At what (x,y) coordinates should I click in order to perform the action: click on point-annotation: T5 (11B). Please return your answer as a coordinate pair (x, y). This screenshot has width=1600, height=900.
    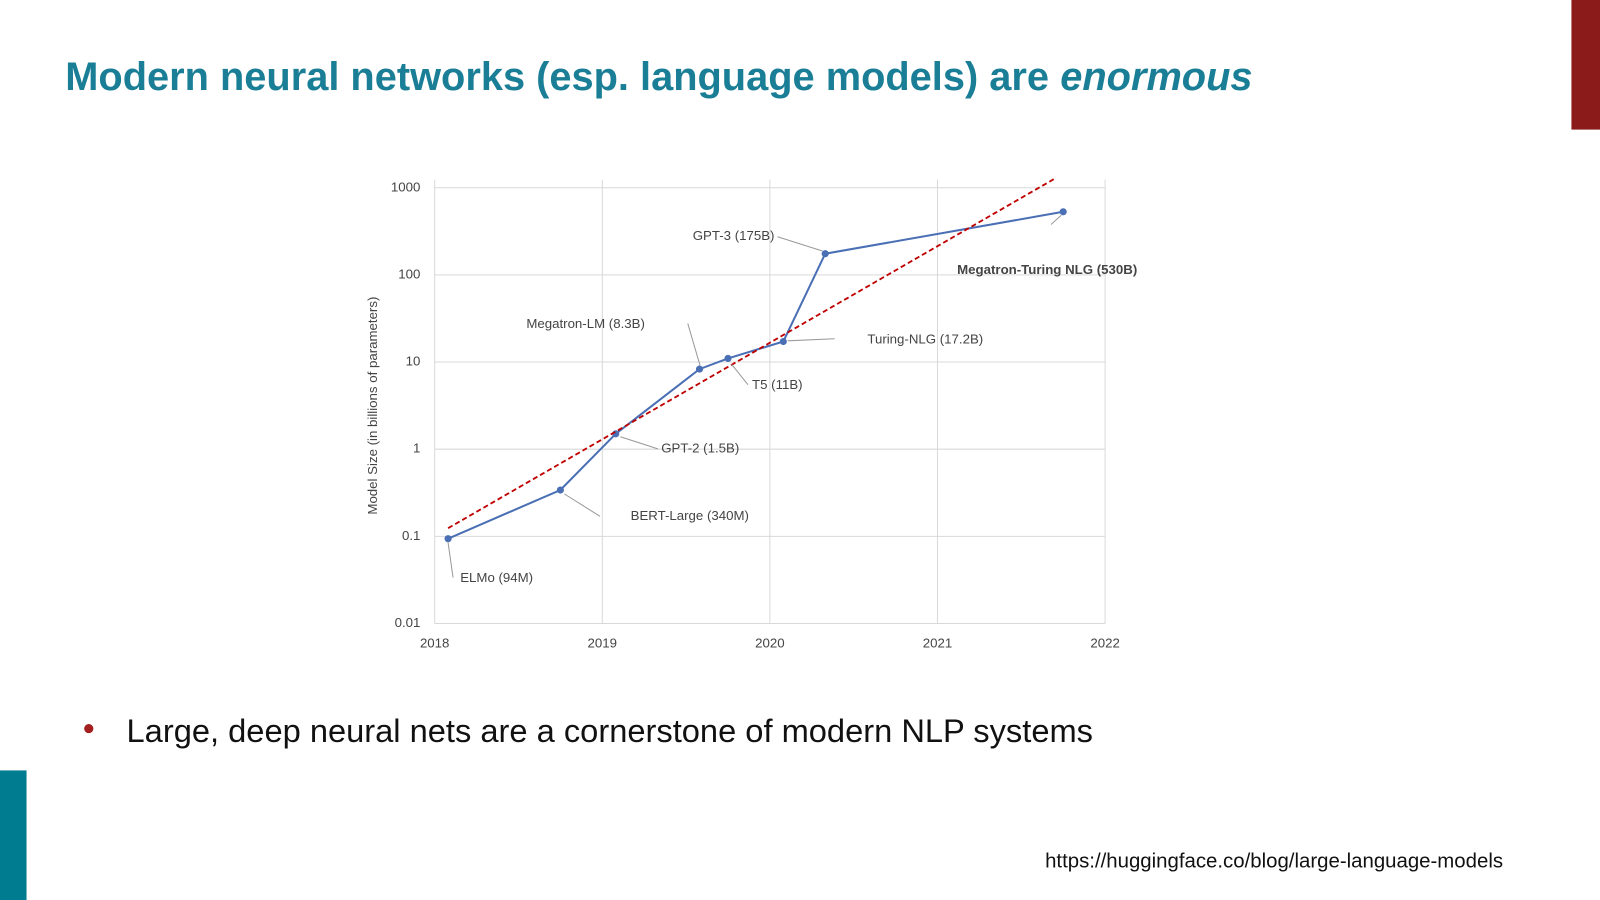
    Looking at the image, I should click on (777, 384).